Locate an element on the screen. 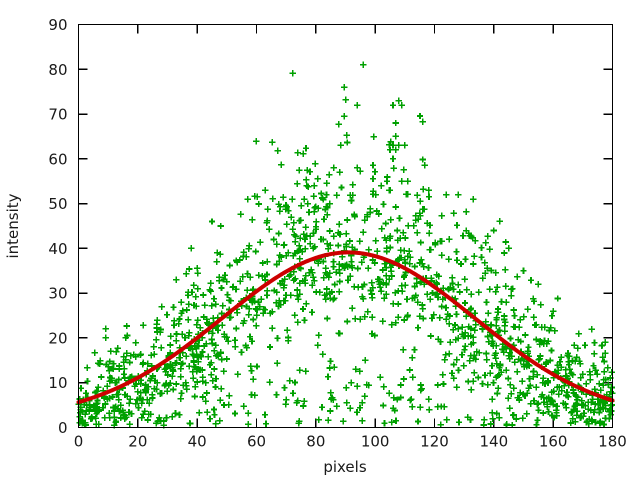  x-tick-label: 120 is located at coordinates (434, 442).